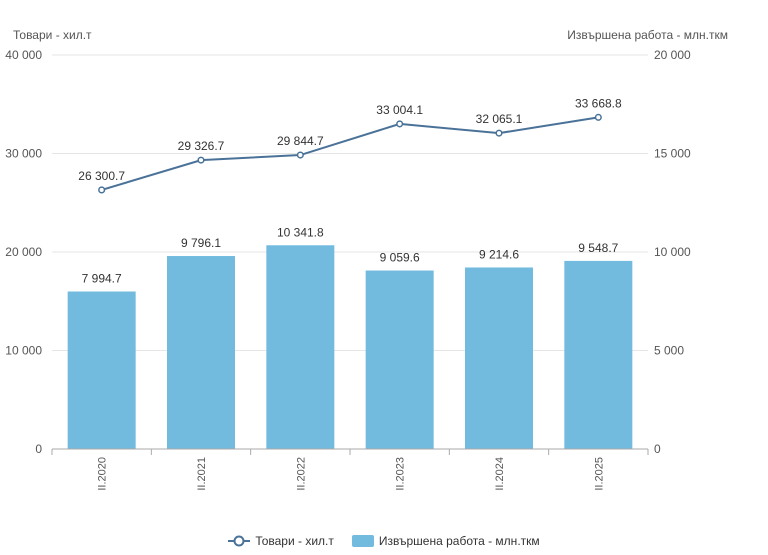 The width and height of the screenshot is (768, 555). Describe the element at coordinates (300, 141) in the screenshot. I see `line-data-label: 29 844.7` at that location.